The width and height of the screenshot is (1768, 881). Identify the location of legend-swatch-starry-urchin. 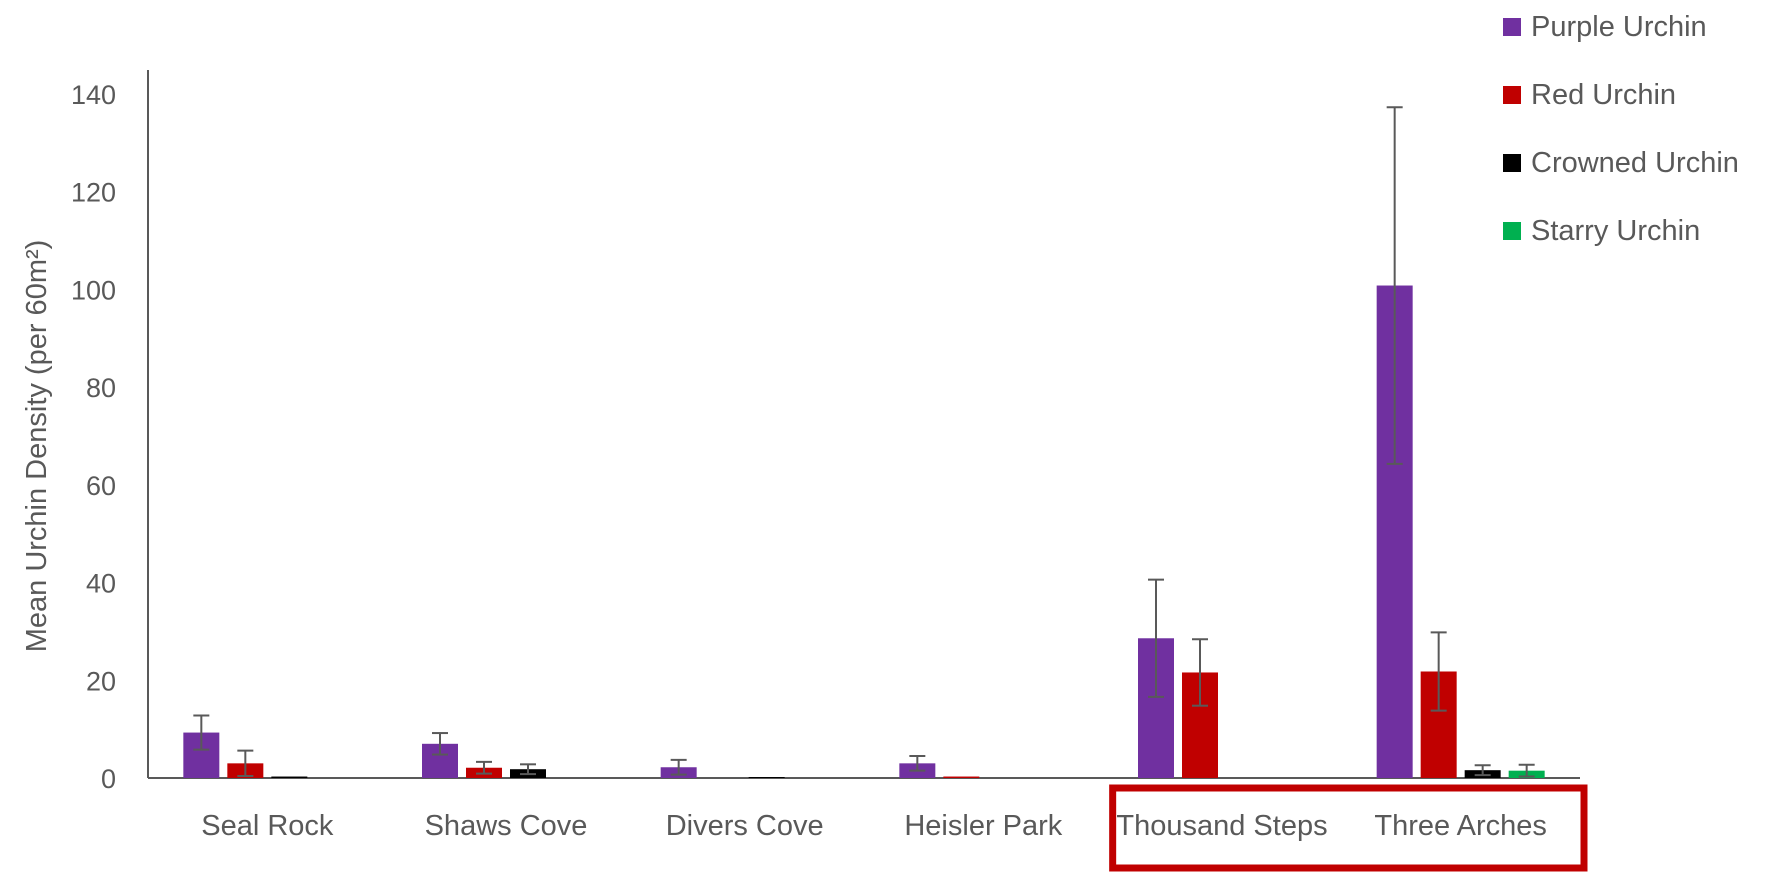
(1512, 231).